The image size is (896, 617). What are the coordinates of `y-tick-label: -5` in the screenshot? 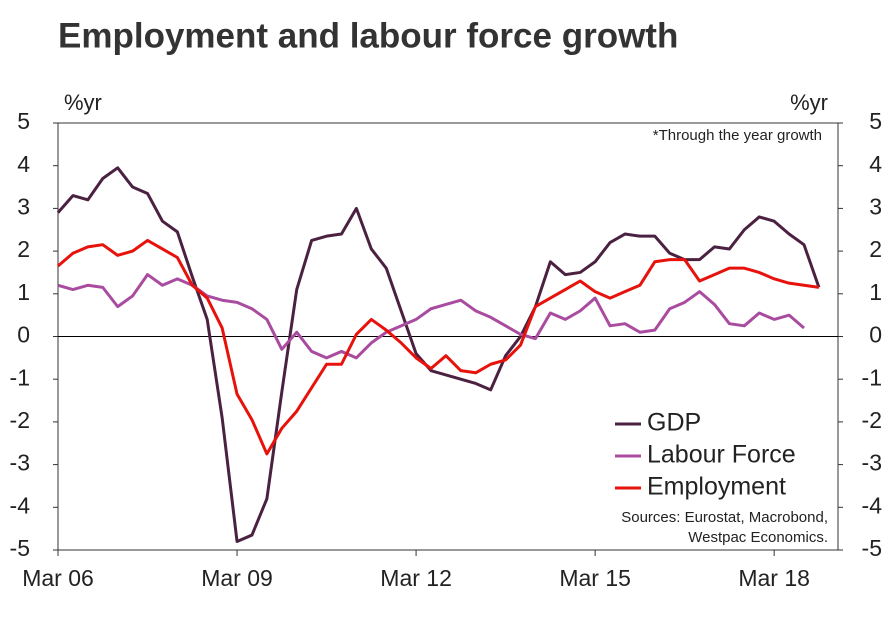 It's located at (20, 548).